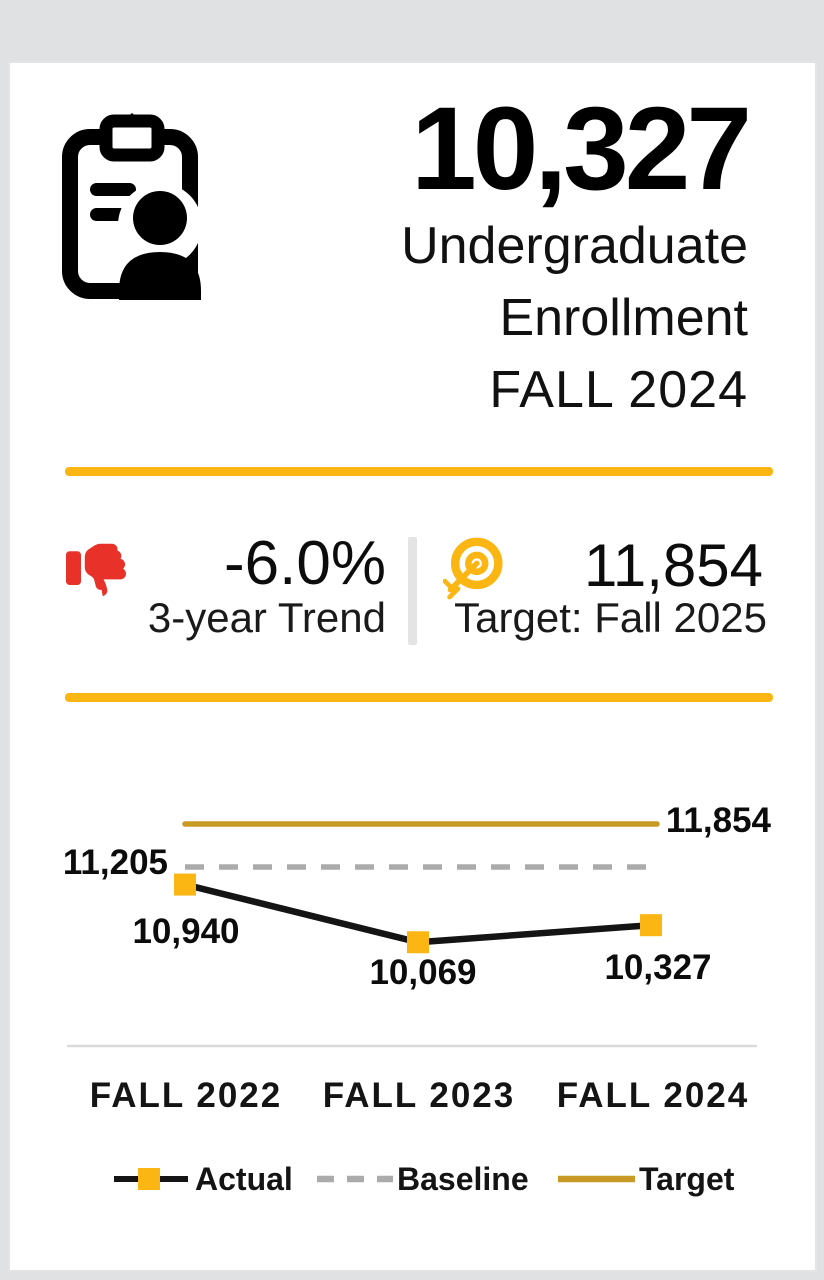 The image size is (824, 1280). I want to click on kpi-subtitle: FALL 2024, so click(618, 390).